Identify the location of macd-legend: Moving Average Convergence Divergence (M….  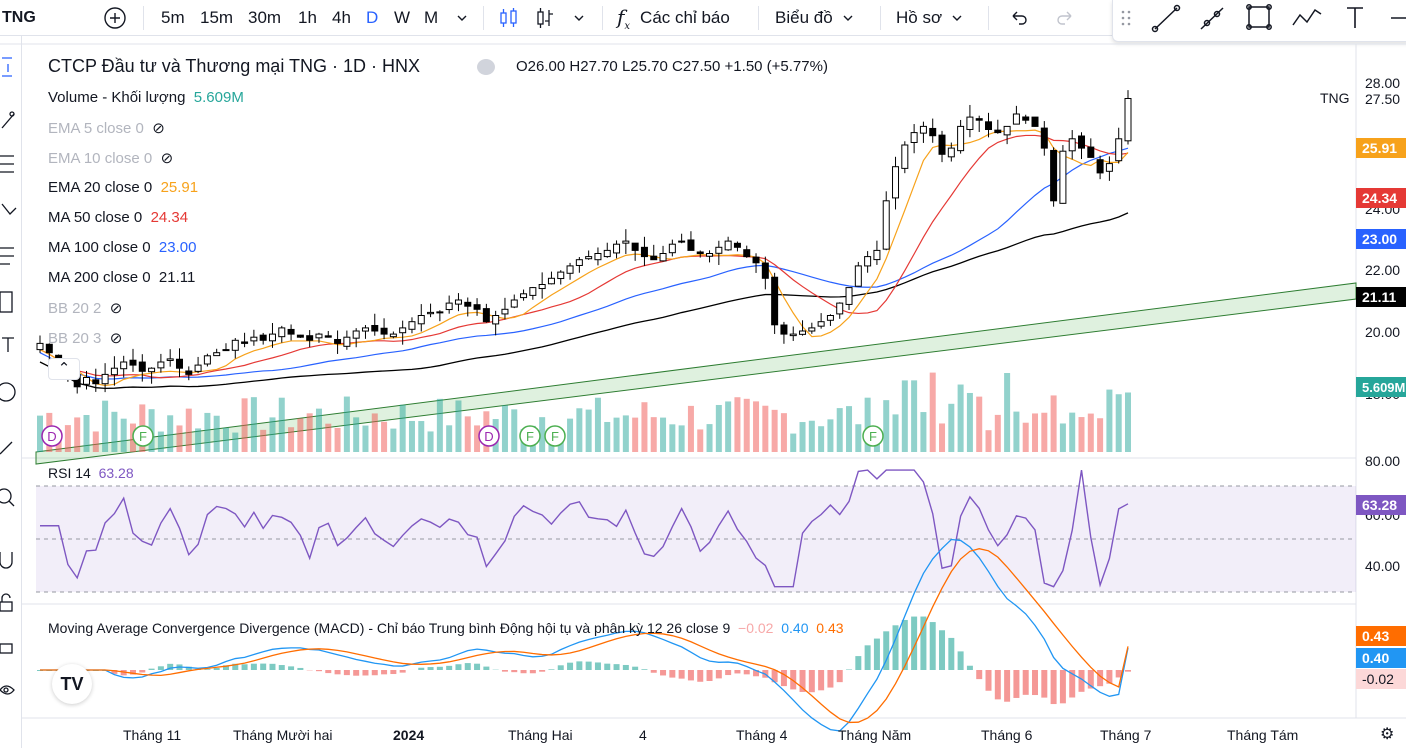
(446, 628).